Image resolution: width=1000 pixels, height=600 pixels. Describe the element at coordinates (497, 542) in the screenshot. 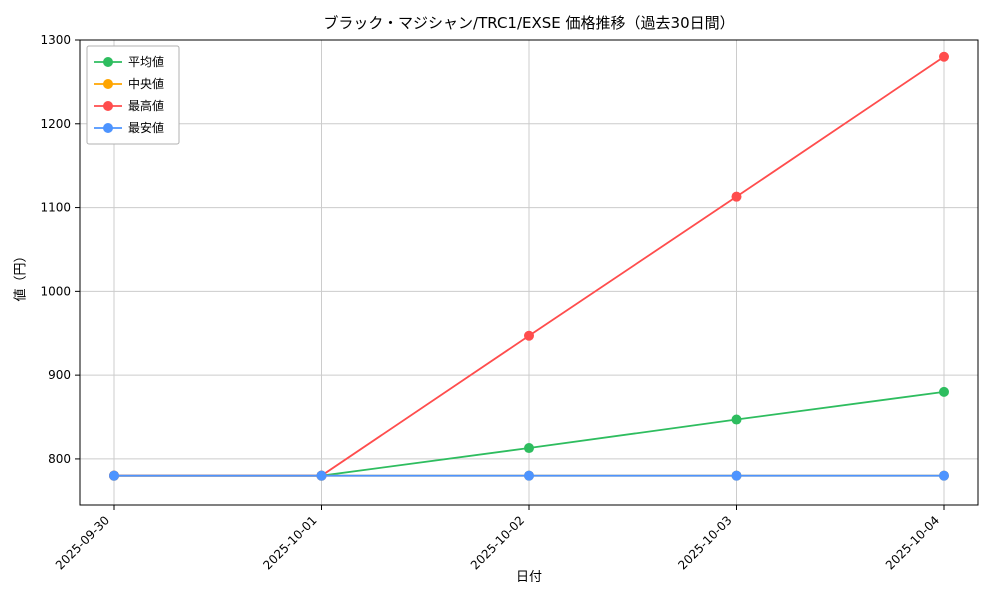

I see `x-tick-label: 2025-10-02` at that location.